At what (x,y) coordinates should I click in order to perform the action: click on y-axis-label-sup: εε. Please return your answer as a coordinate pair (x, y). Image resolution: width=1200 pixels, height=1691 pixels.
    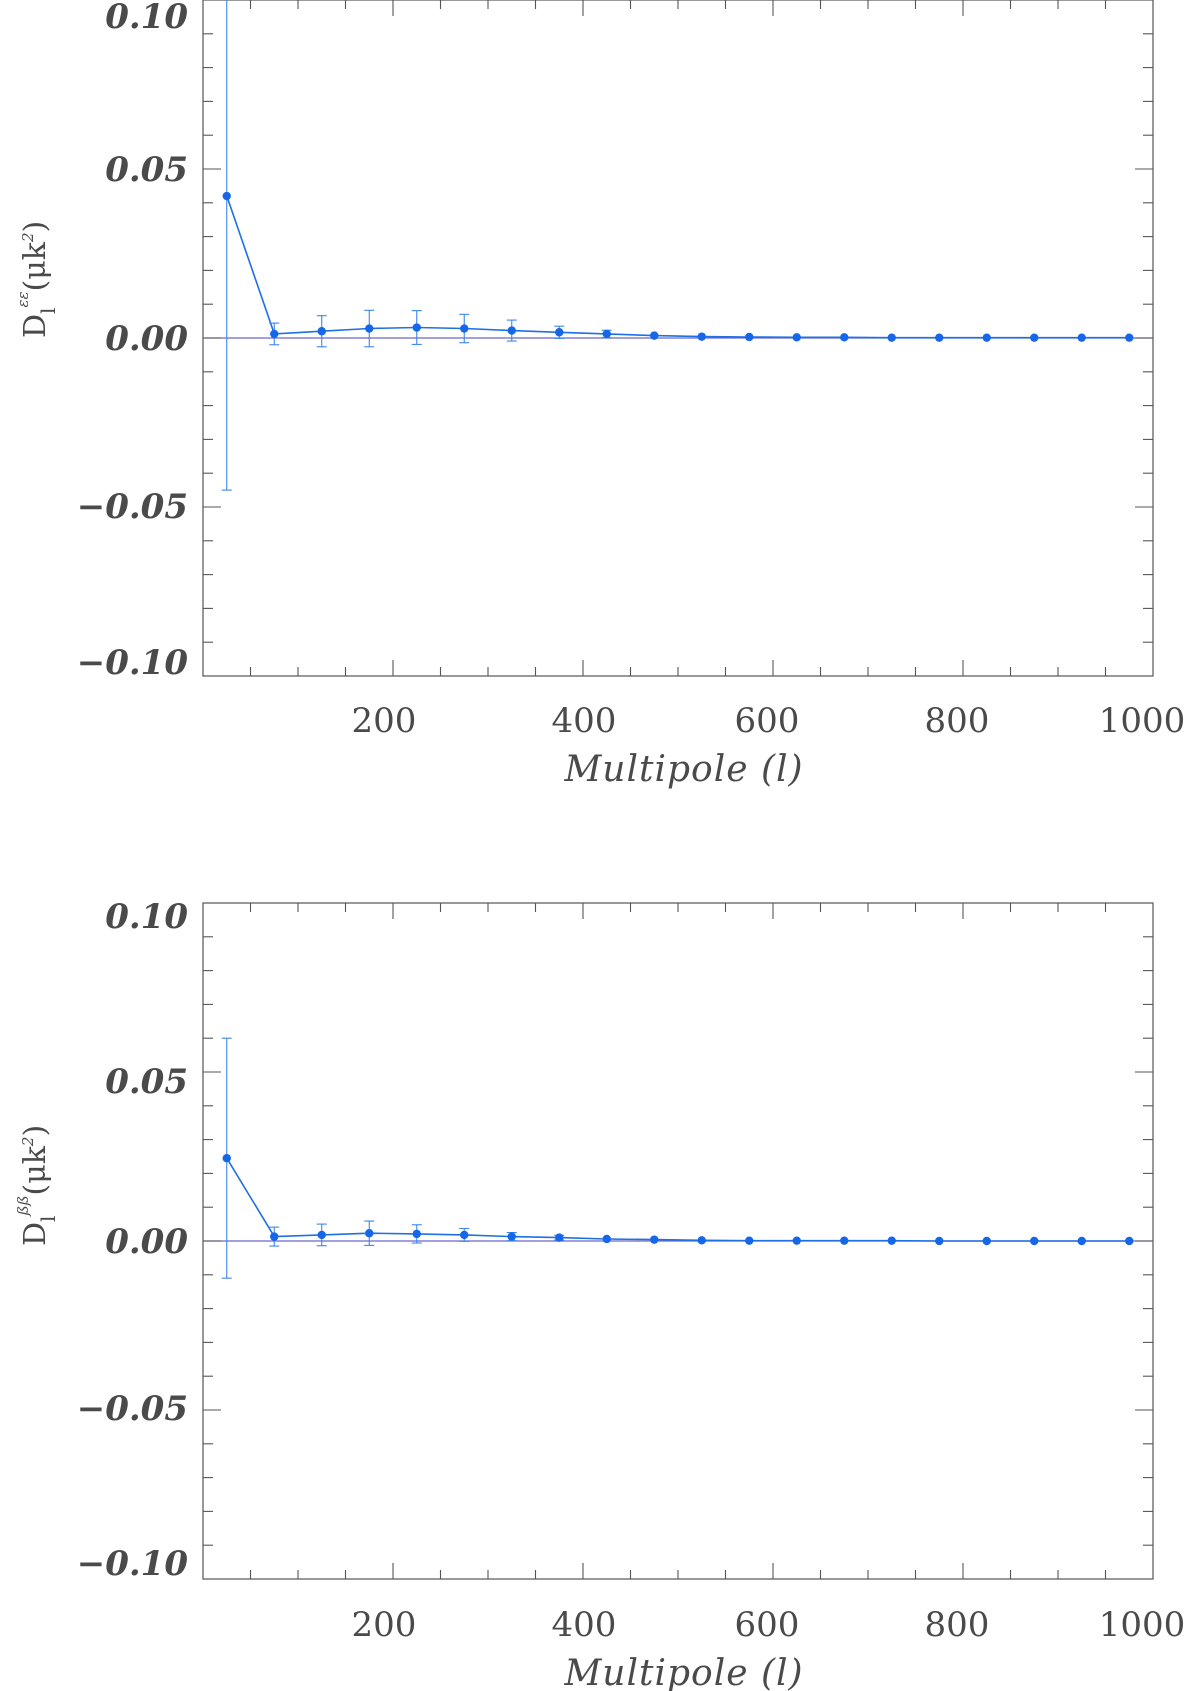
    Looking at the image, I should click on (23, 299).